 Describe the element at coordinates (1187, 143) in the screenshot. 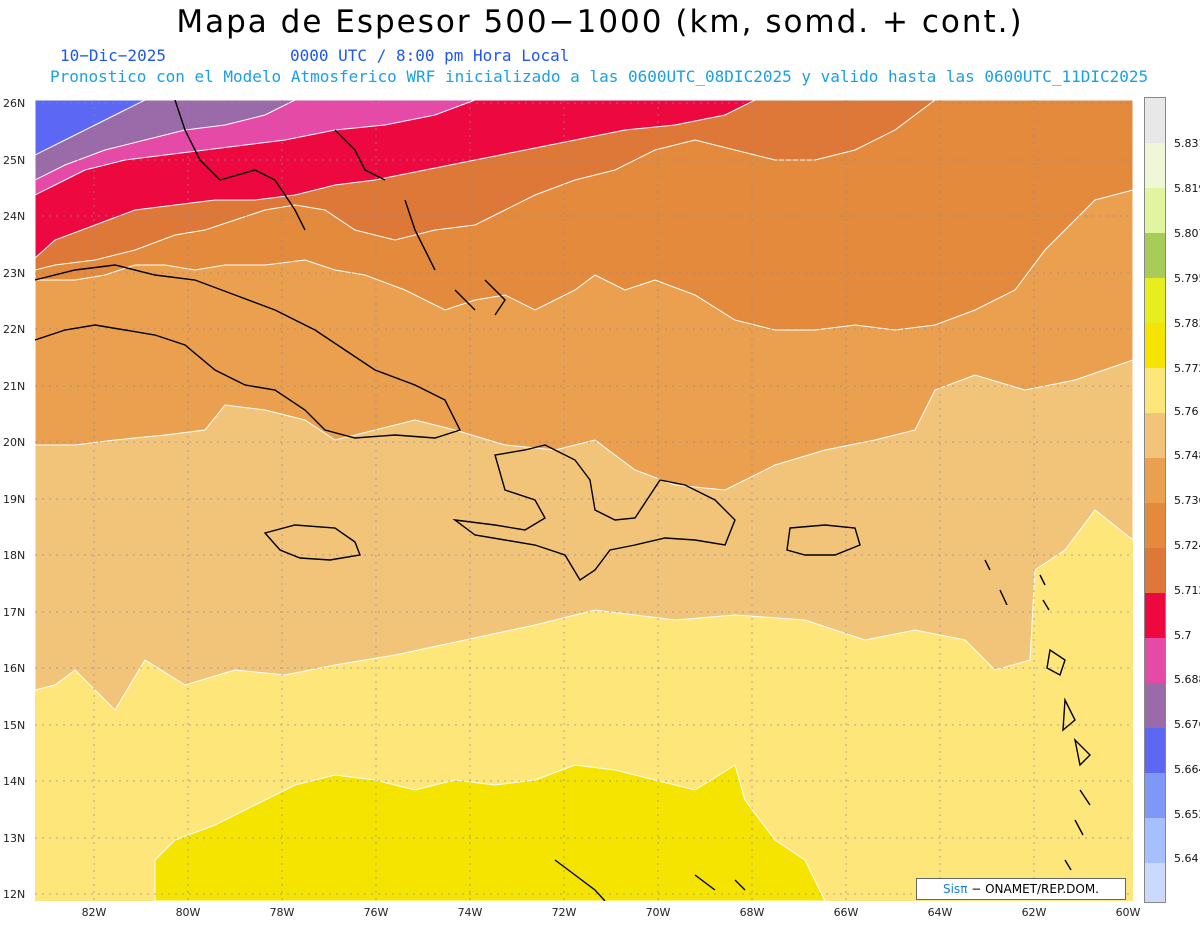

I see `colorbar-label: 5.831` at that location.